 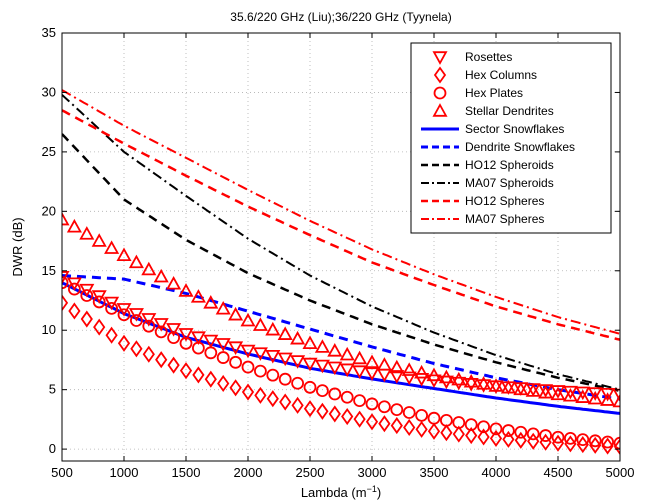 I want to click on x-tick-label: 4000, so click(x=496, y=472).